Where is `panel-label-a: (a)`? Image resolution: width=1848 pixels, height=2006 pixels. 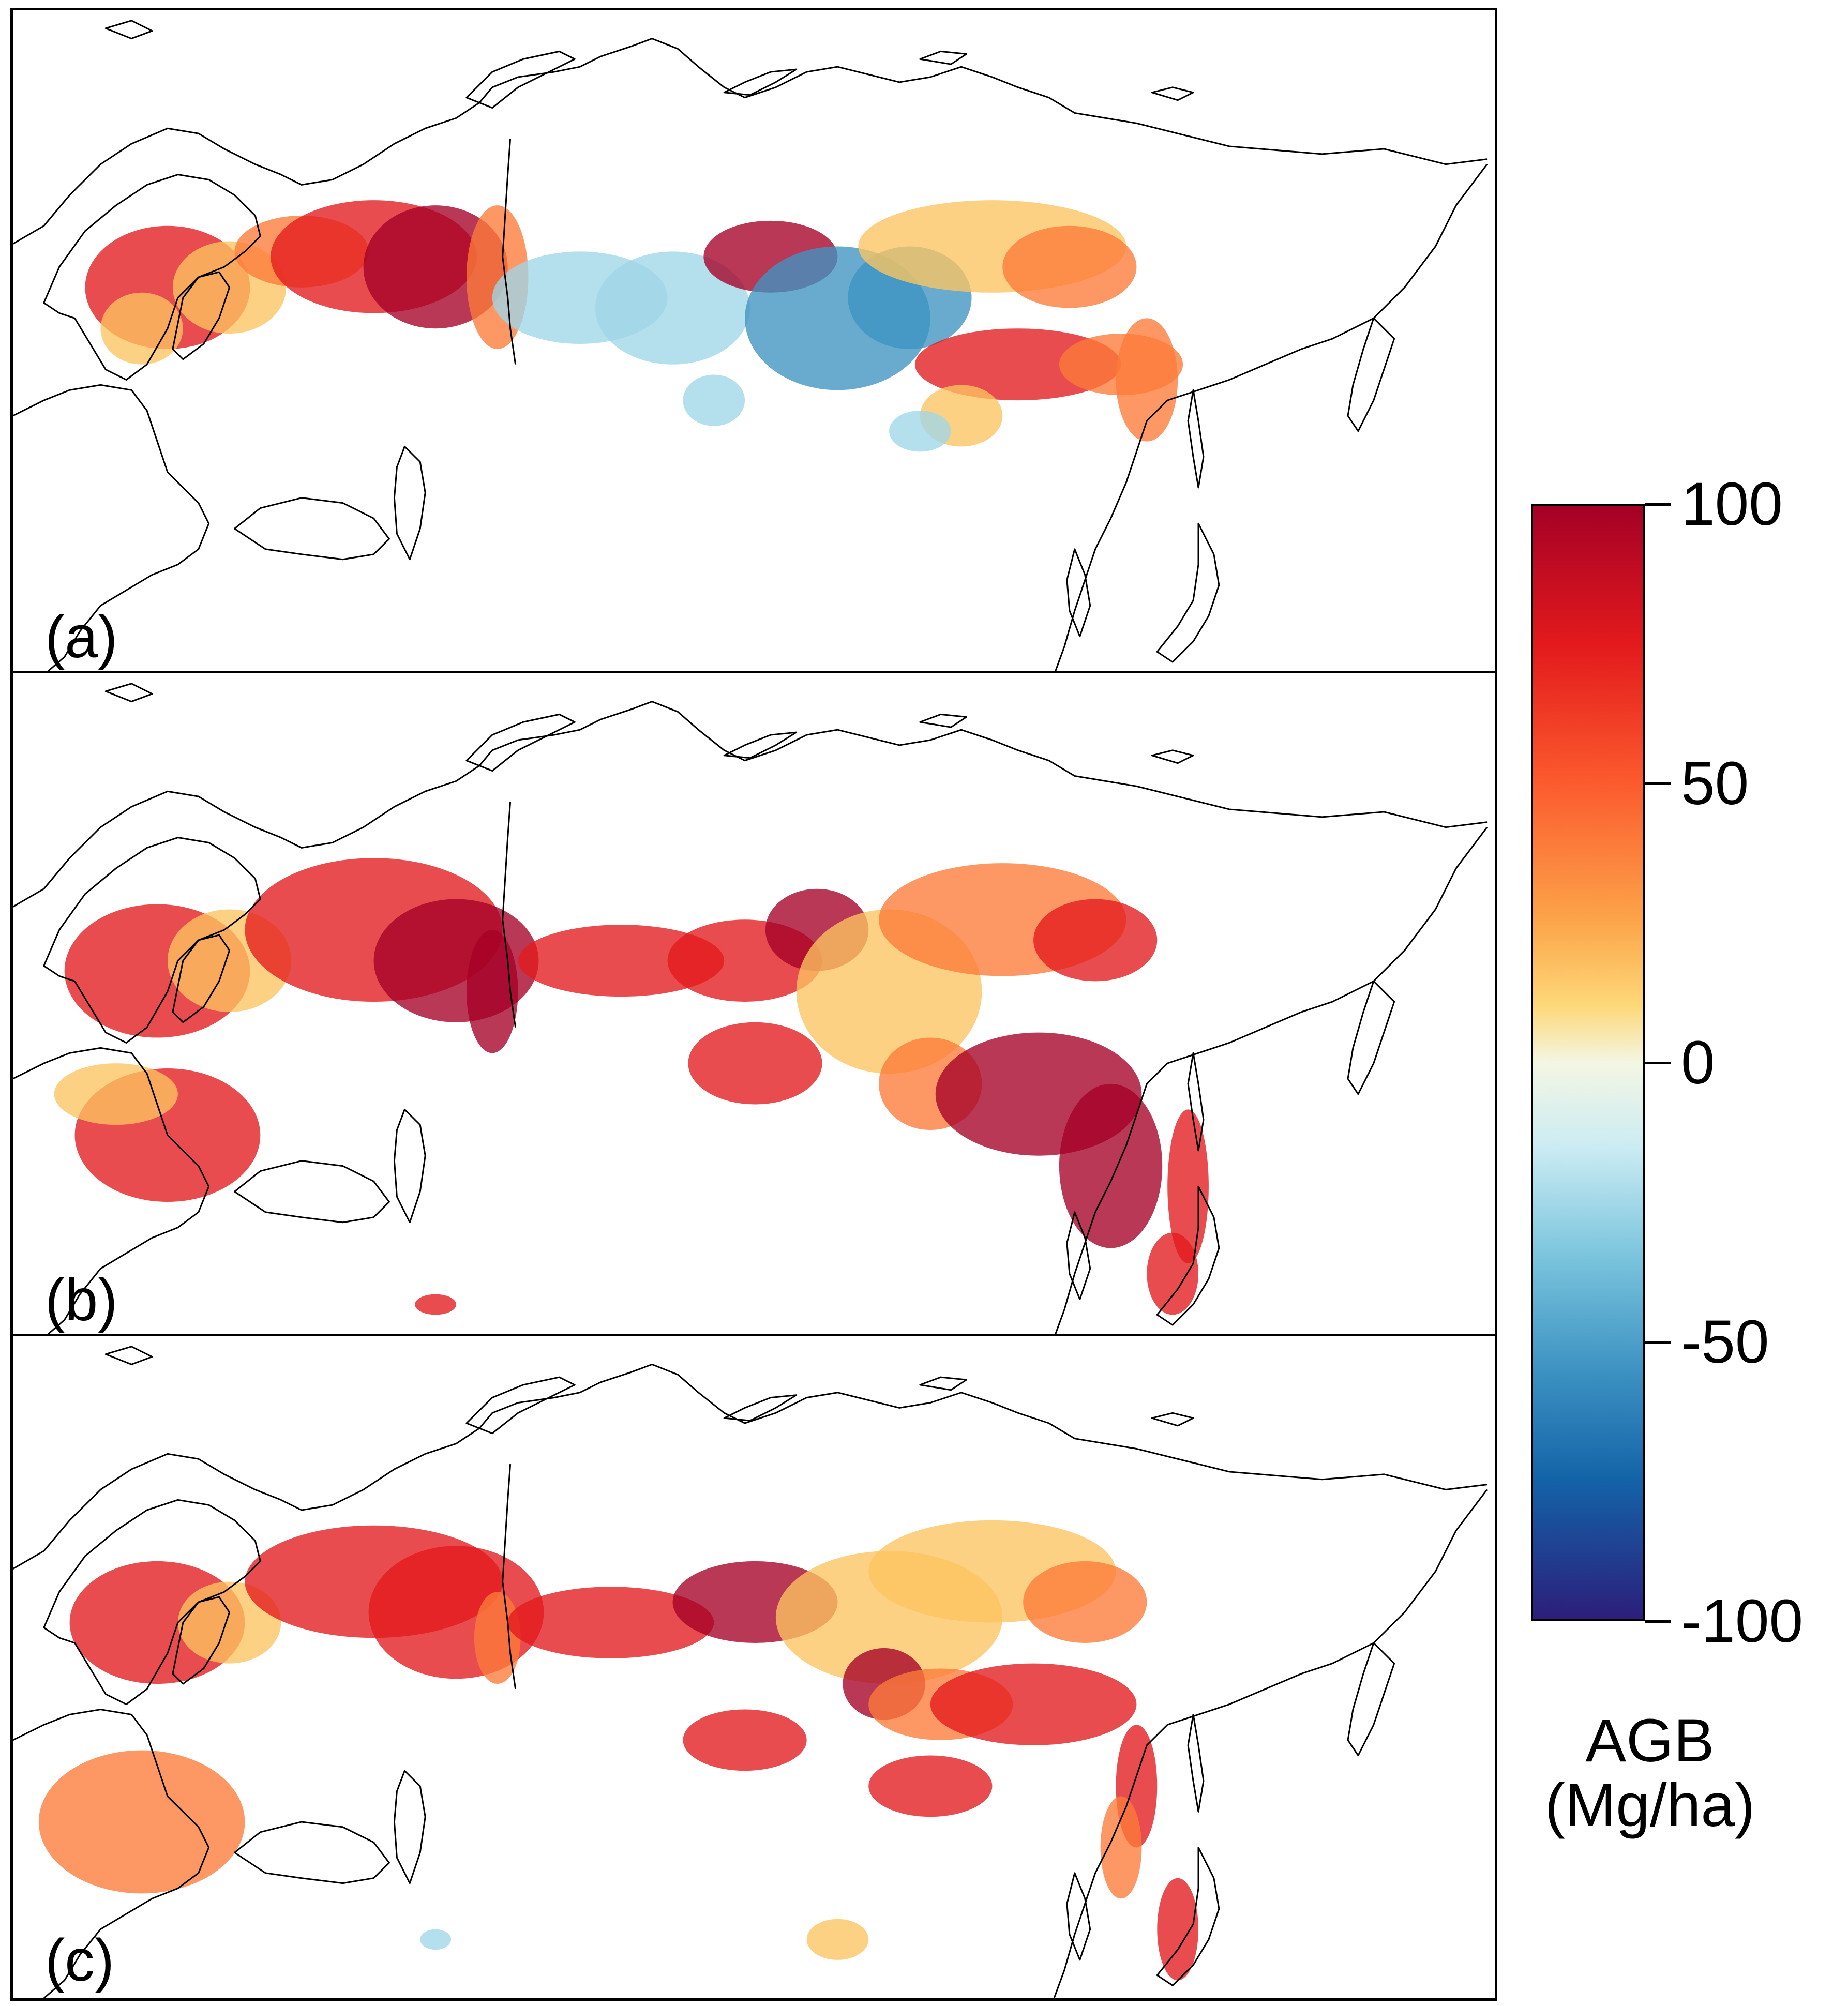
panel-label-a: (a) is located at coordinates (82, 637).